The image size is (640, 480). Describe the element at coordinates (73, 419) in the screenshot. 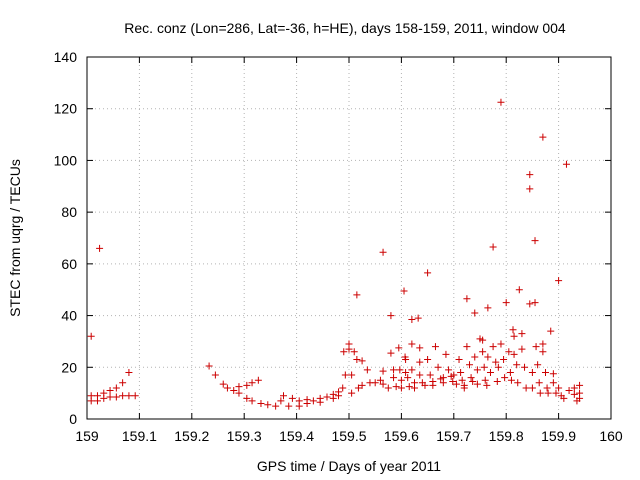

I see `y-tick-label: 0` at that location.